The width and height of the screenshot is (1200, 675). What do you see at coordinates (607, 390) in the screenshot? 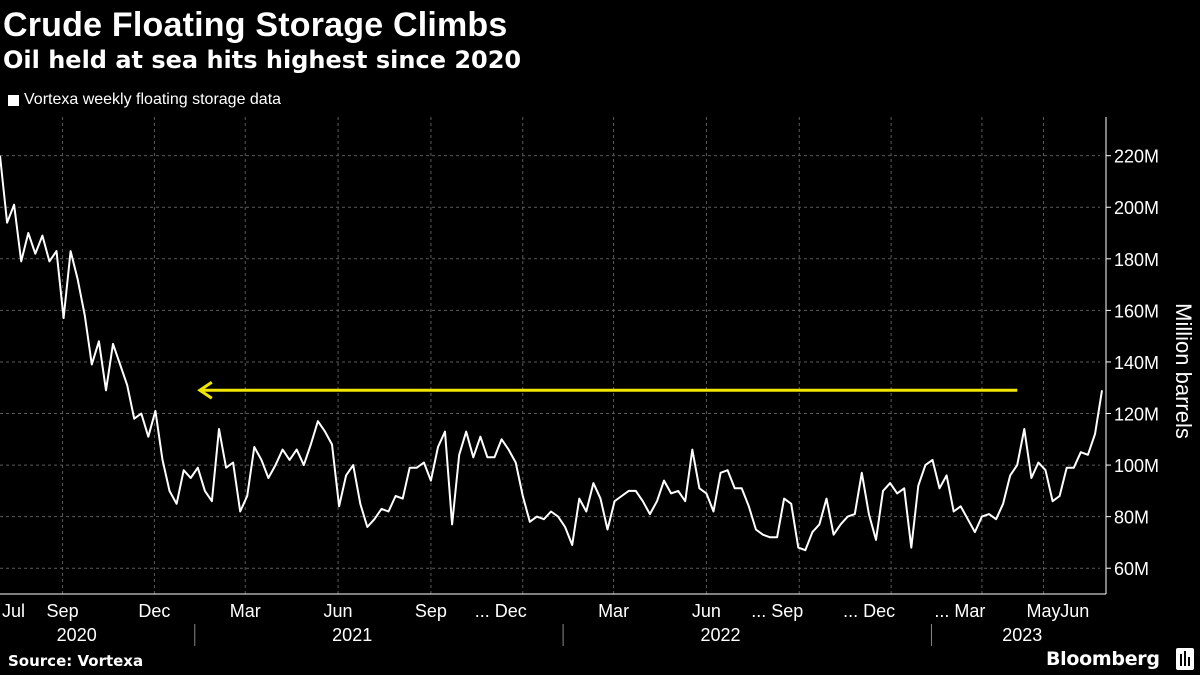
I see `annotation-layer` at bounding box center [607, 390].